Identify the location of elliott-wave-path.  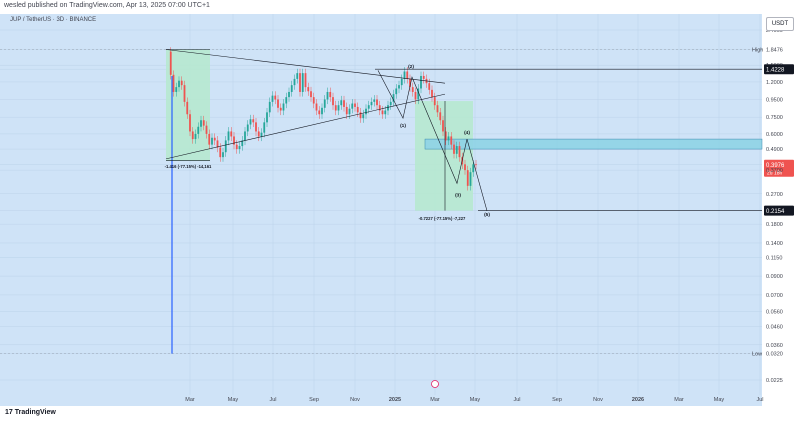
(432, 140).